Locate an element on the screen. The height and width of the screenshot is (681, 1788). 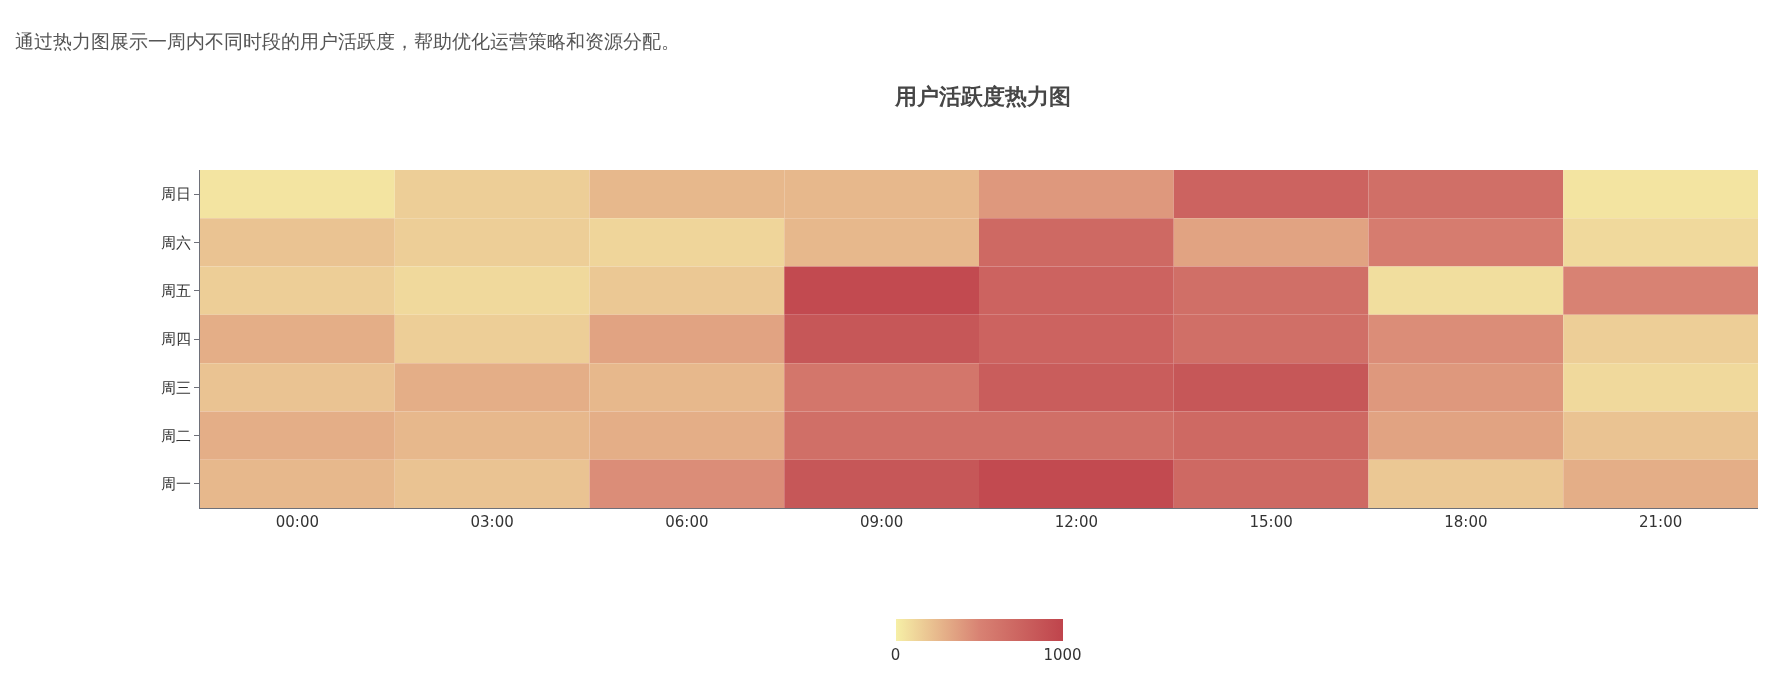
y-tick-label: 周日 is located at coordinates (176, 194).